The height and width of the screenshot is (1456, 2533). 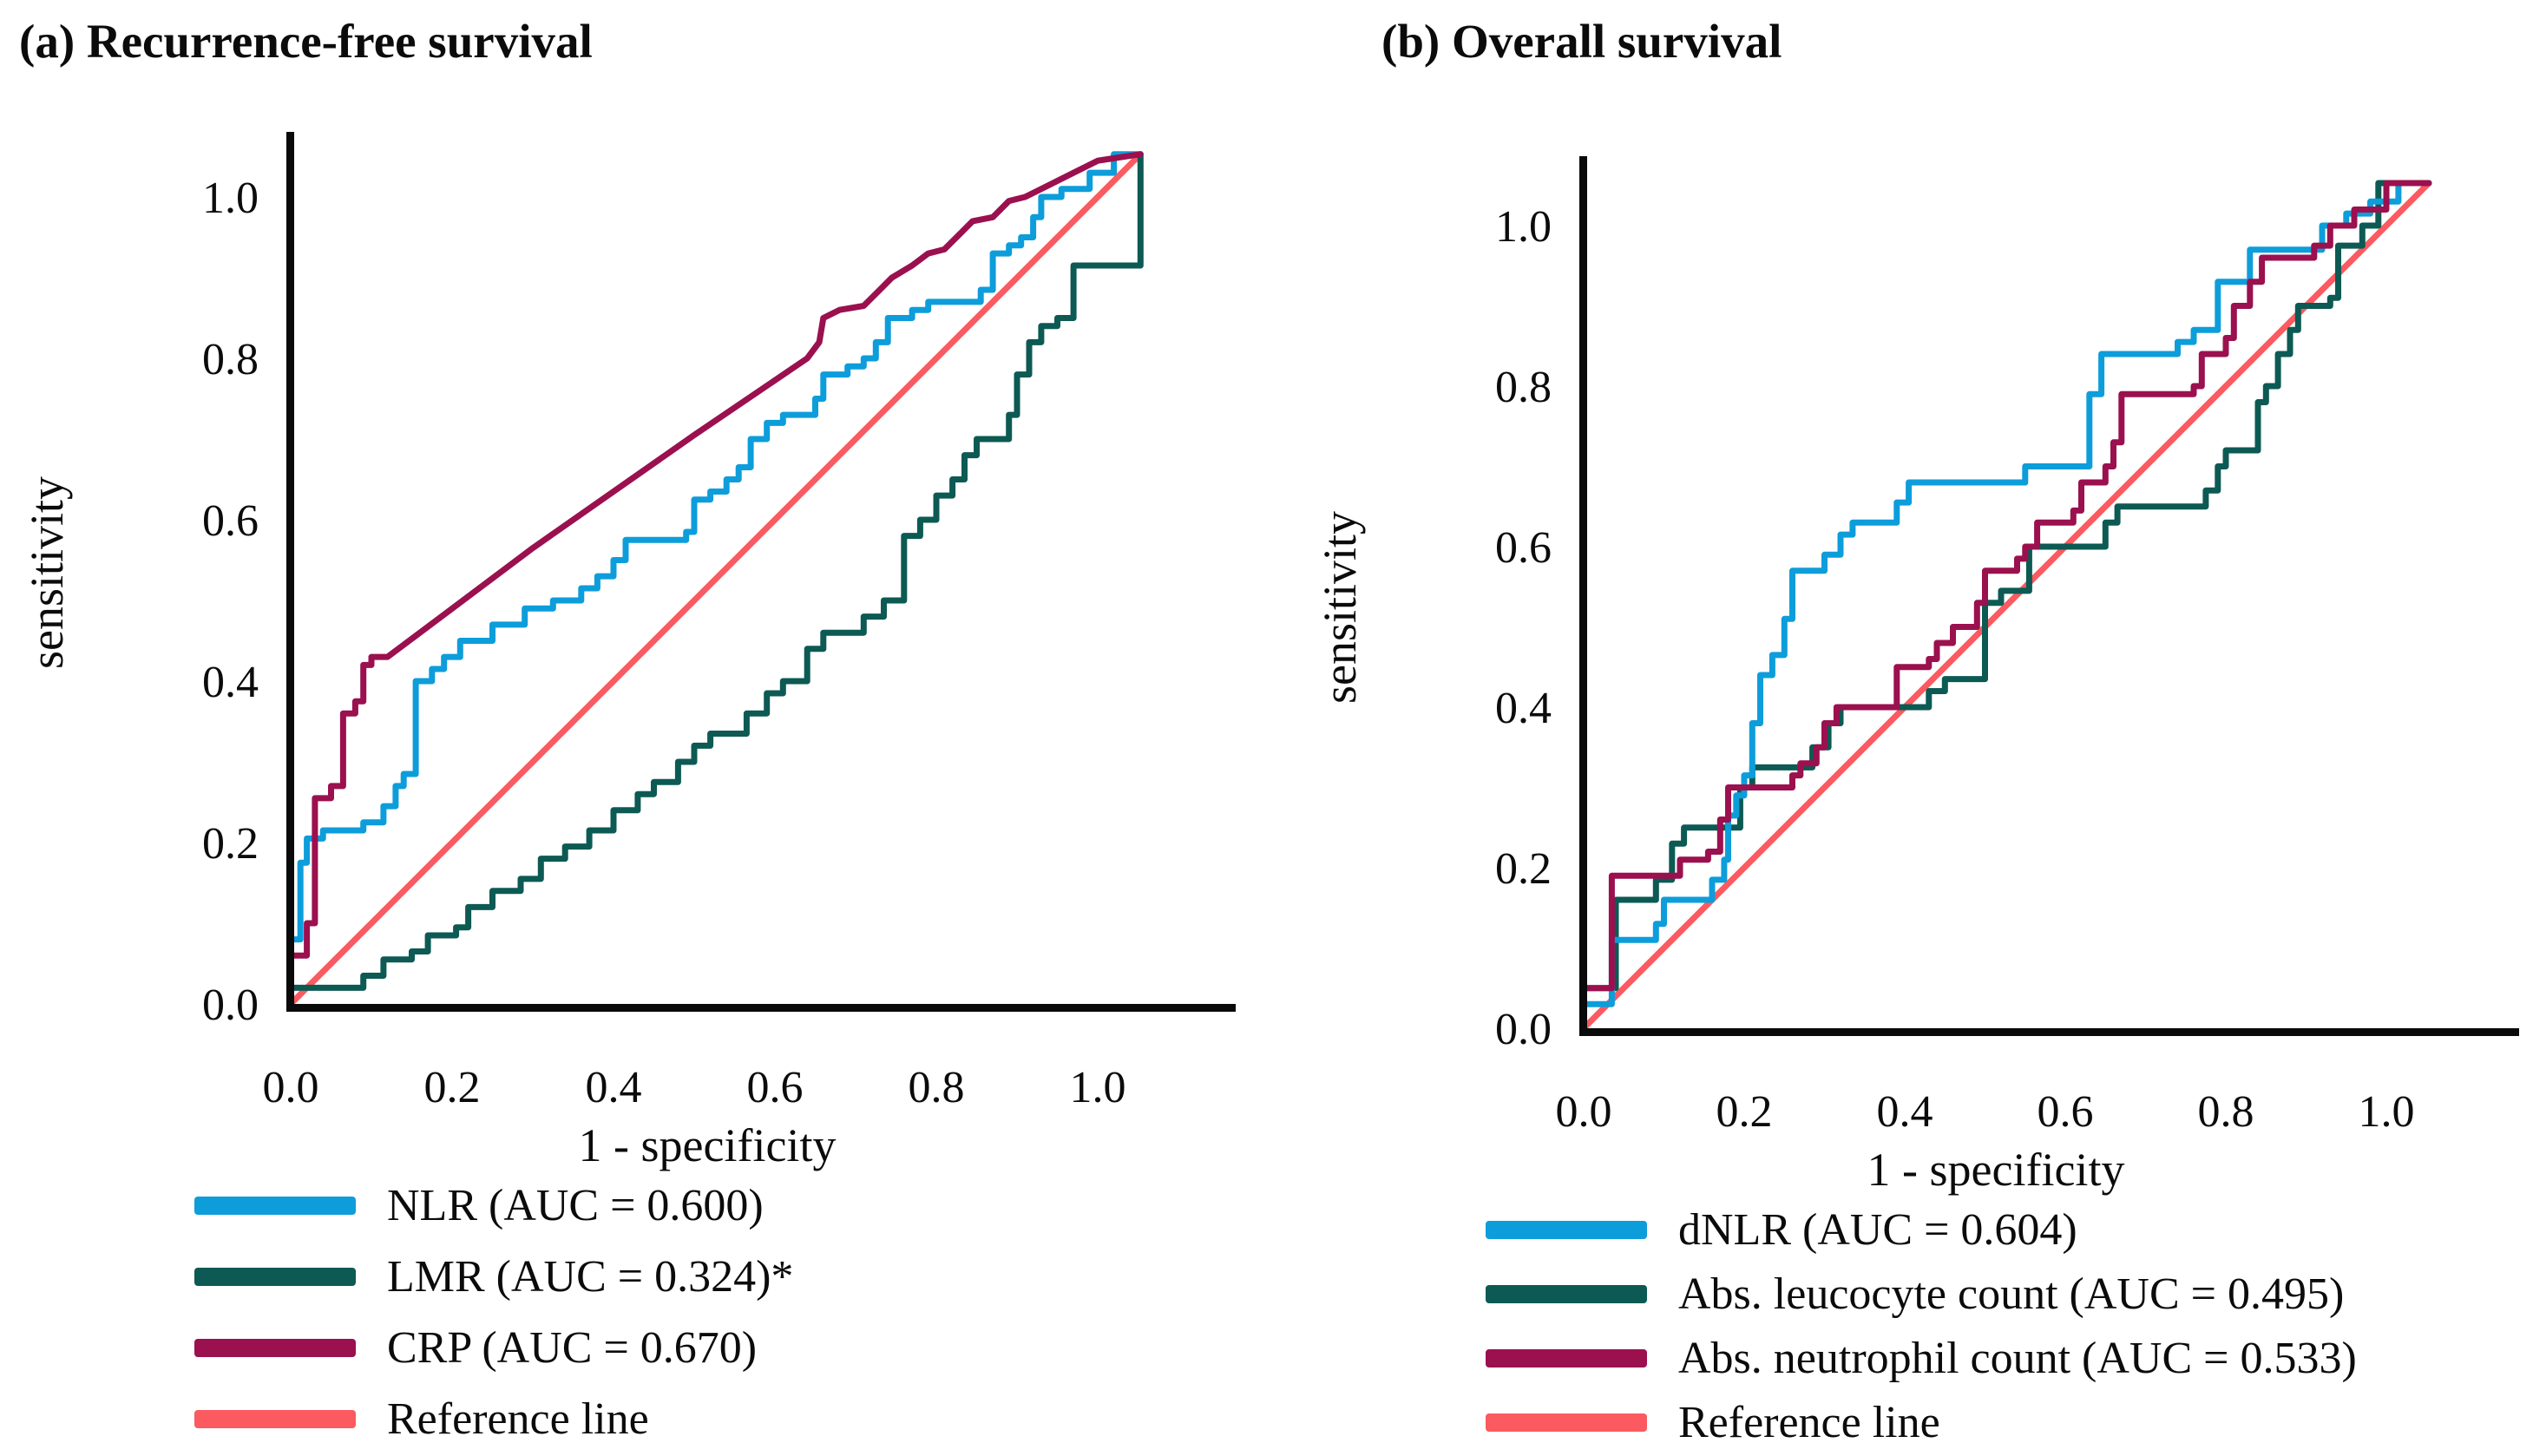 What do you see at coordinates (230, 844) in the screenshot?
I see `y-tick-label-a-0.2: 0.2` at bounding box center [230, 844].